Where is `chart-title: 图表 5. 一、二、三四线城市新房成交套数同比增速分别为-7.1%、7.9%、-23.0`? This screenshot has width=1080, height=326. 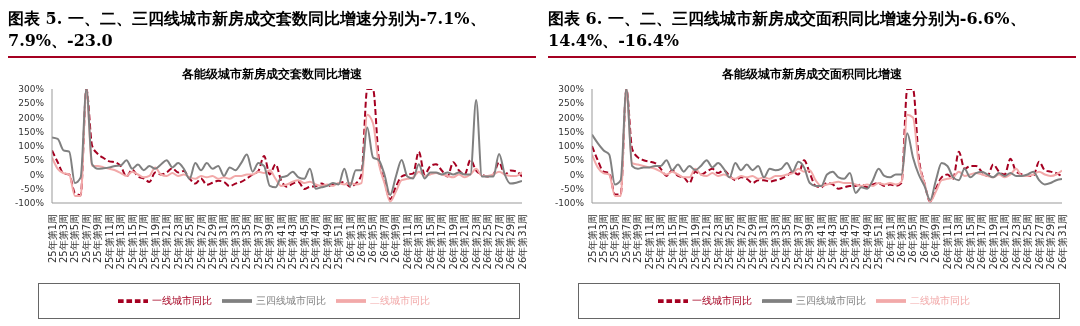 chart-title: 图表 5. 一、二、三四线城市新房成交套数同比增速分别为-7.1%、7.9%、-23.0 is located at coordinates (272, 33).